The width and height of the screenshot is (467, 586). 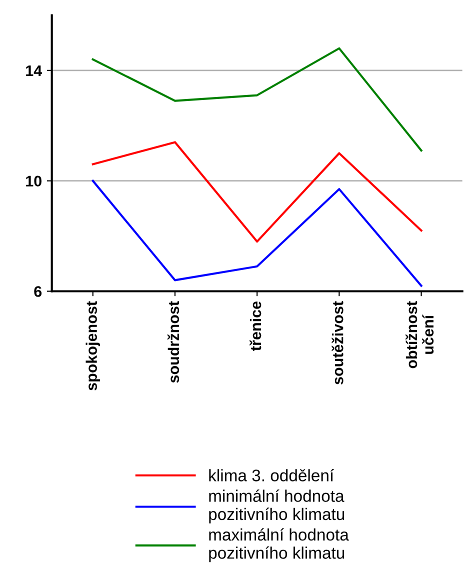 I want to click on x-tick-label: obtížnost učení, so click(x=420, y=334).